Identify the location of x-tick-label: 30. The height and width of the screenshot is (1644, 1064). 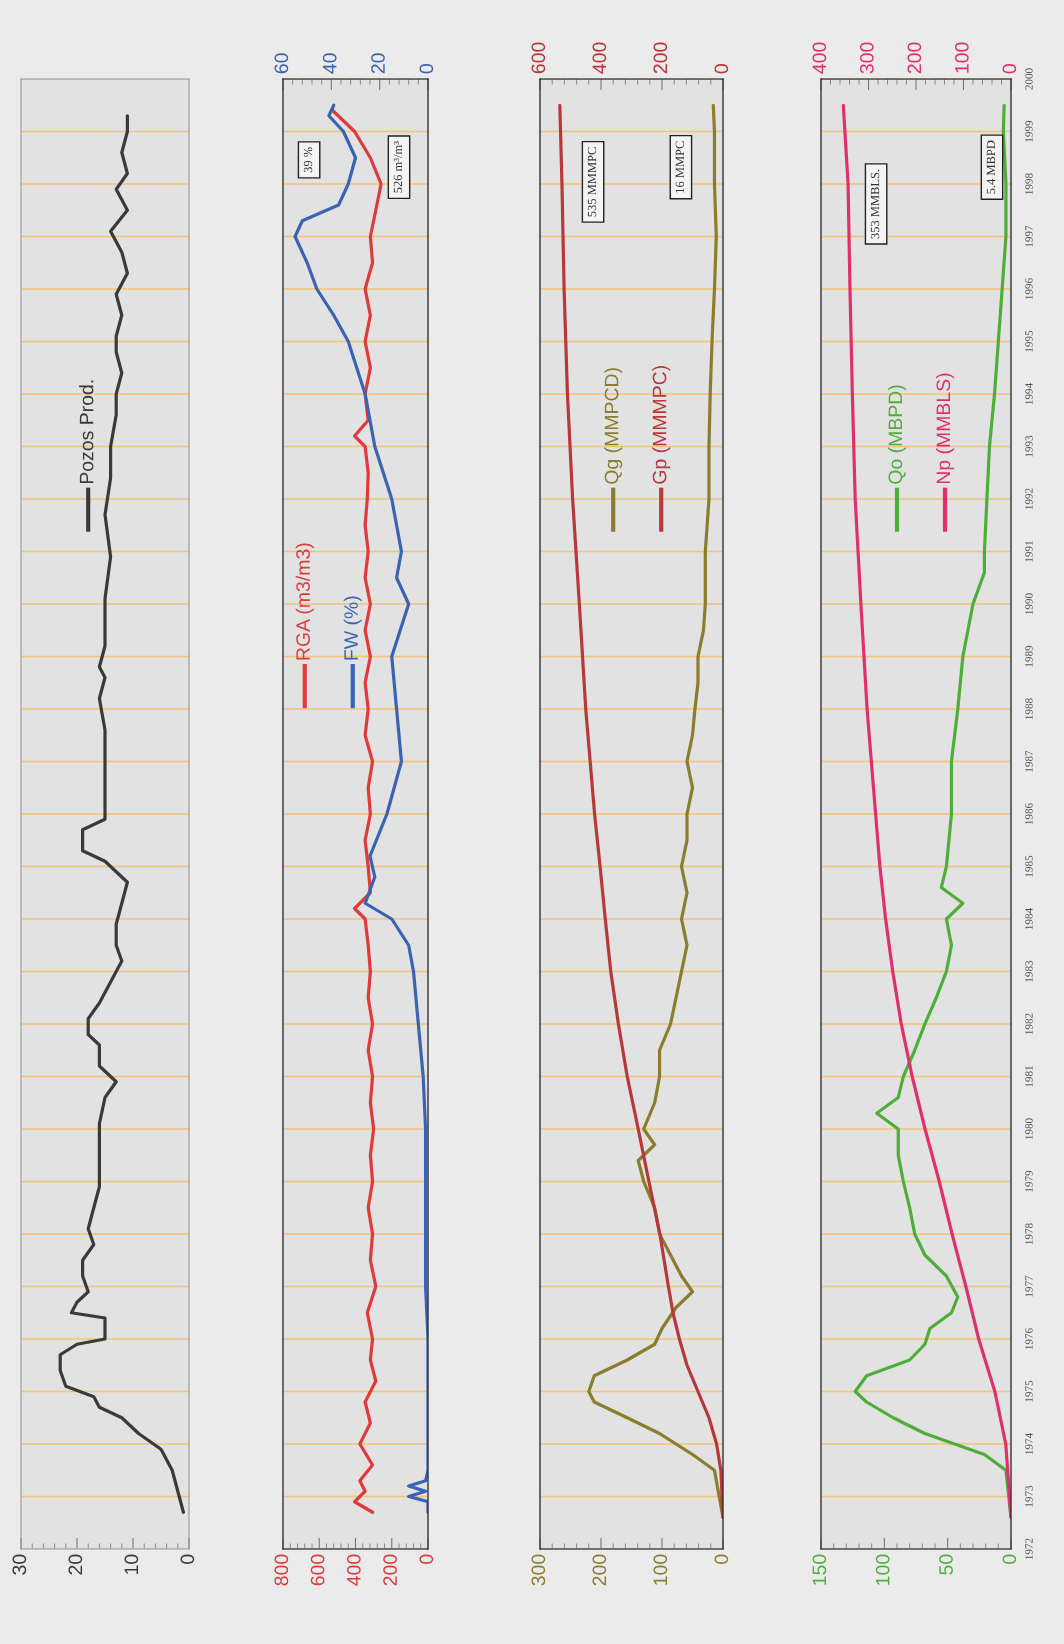
(19, 1564).